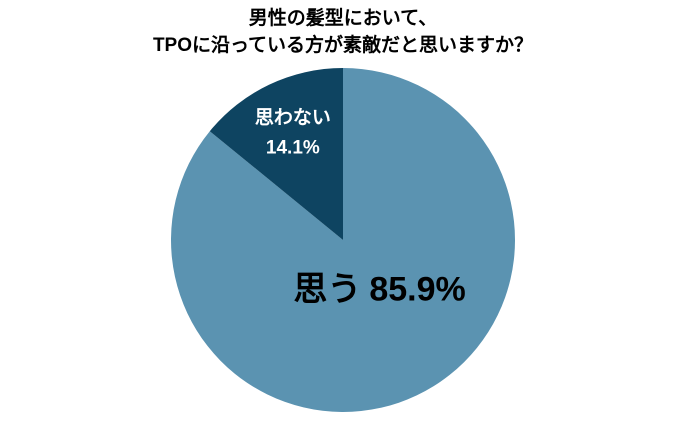 Image resolution: width=685 pixels, height=424 pixels. Describe the element at coordinates (343, 17) in the screenshot. I see `chart-title: 男性の髪型において、` at that location.